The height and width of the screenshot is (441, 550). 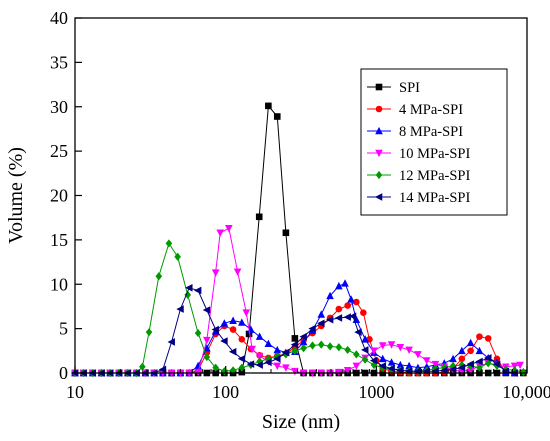 What do you see at coordinates (63, 329) in the screenshot?
I see `y-tick-label: 5` at bounding box center [63, 329].